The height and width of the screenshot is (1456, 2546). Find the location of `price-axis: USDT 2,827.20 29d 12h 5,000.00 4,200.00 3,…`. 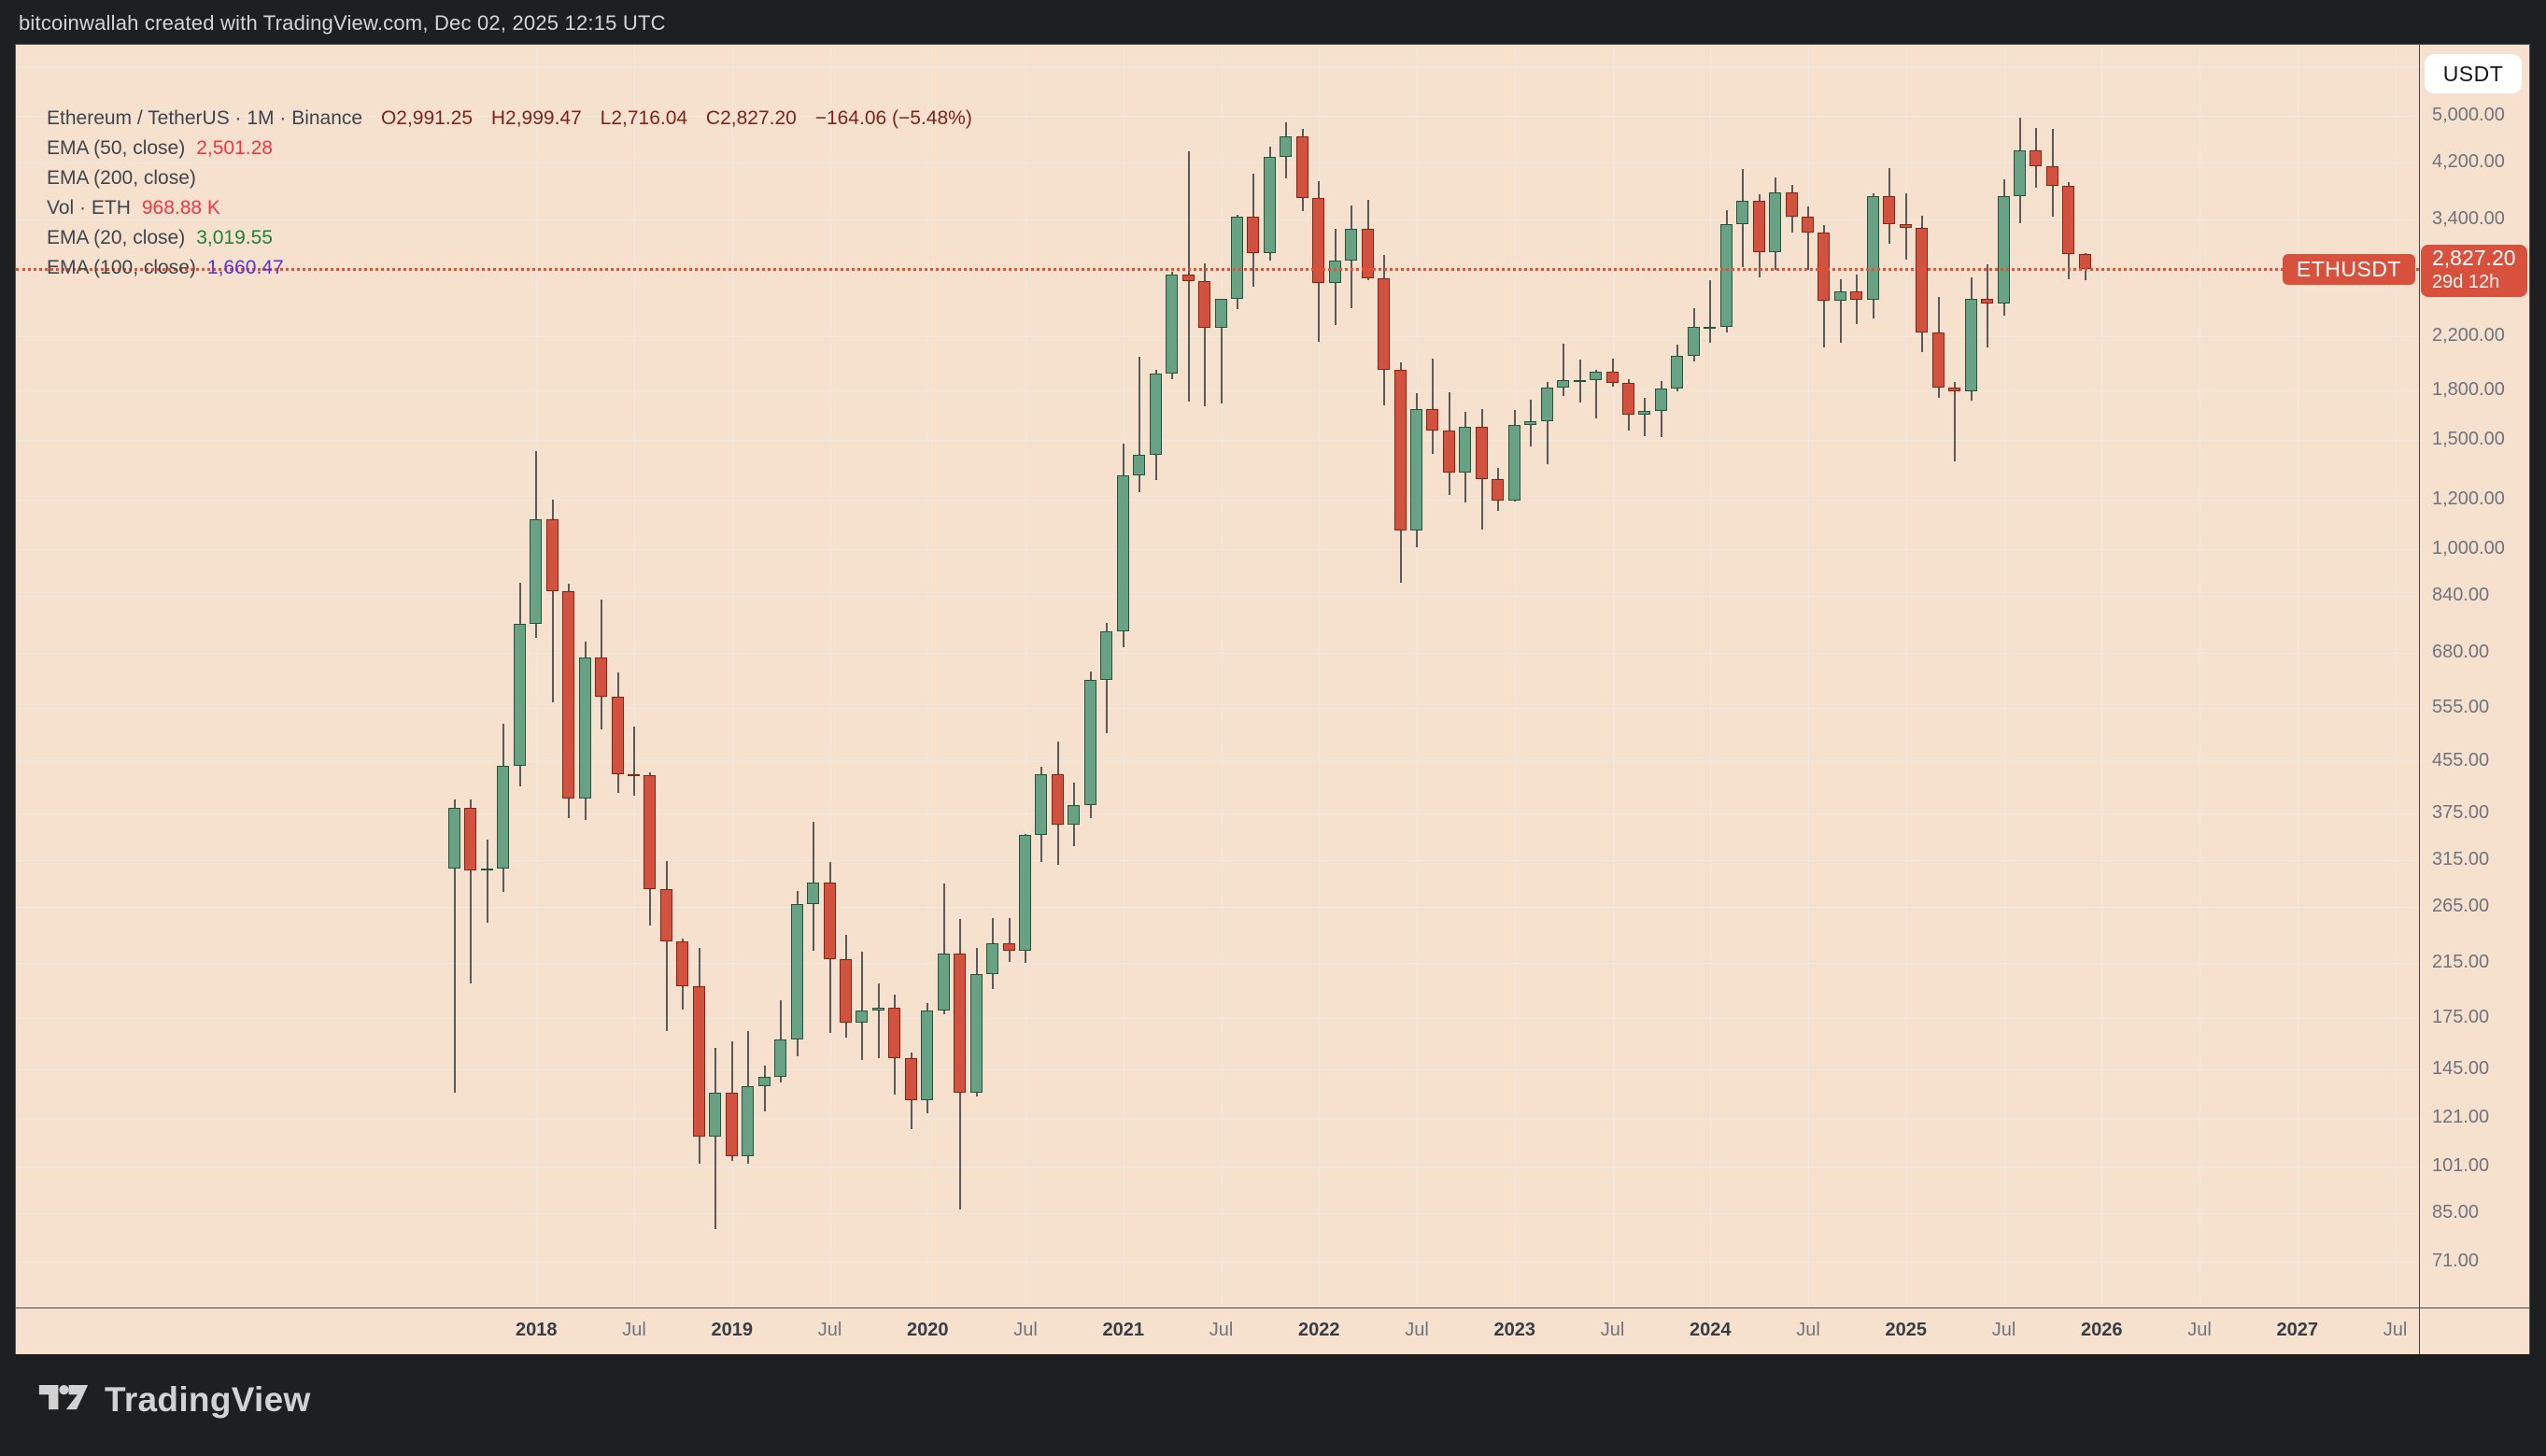

price-axis: USDT 2,827.20 29d 12h 5,000.00 4,200.00 3,… is located at coordinates (2474, 676).